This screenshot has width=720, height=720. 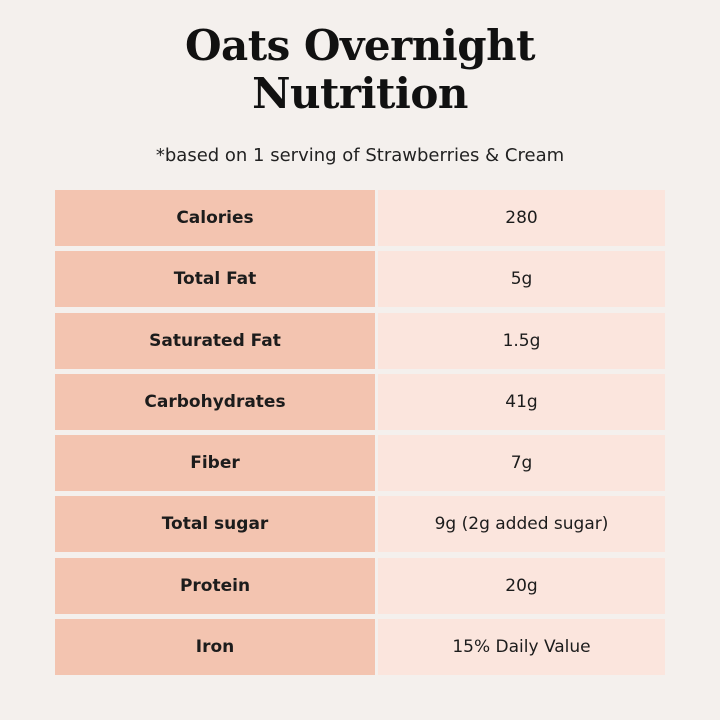 I want to click on table-row: Saturated Fat 1.5g, so click(x=360, y=340).